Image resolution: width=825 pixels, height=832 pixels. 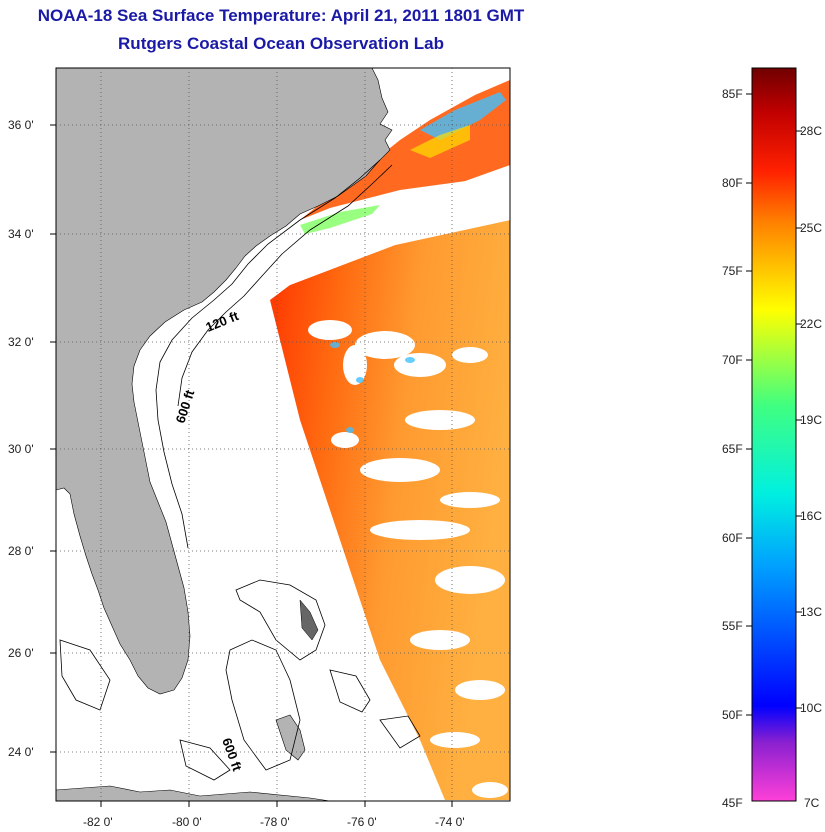 I want to click on colorbar-label-13c: 13C, so click(x=811, y=612).